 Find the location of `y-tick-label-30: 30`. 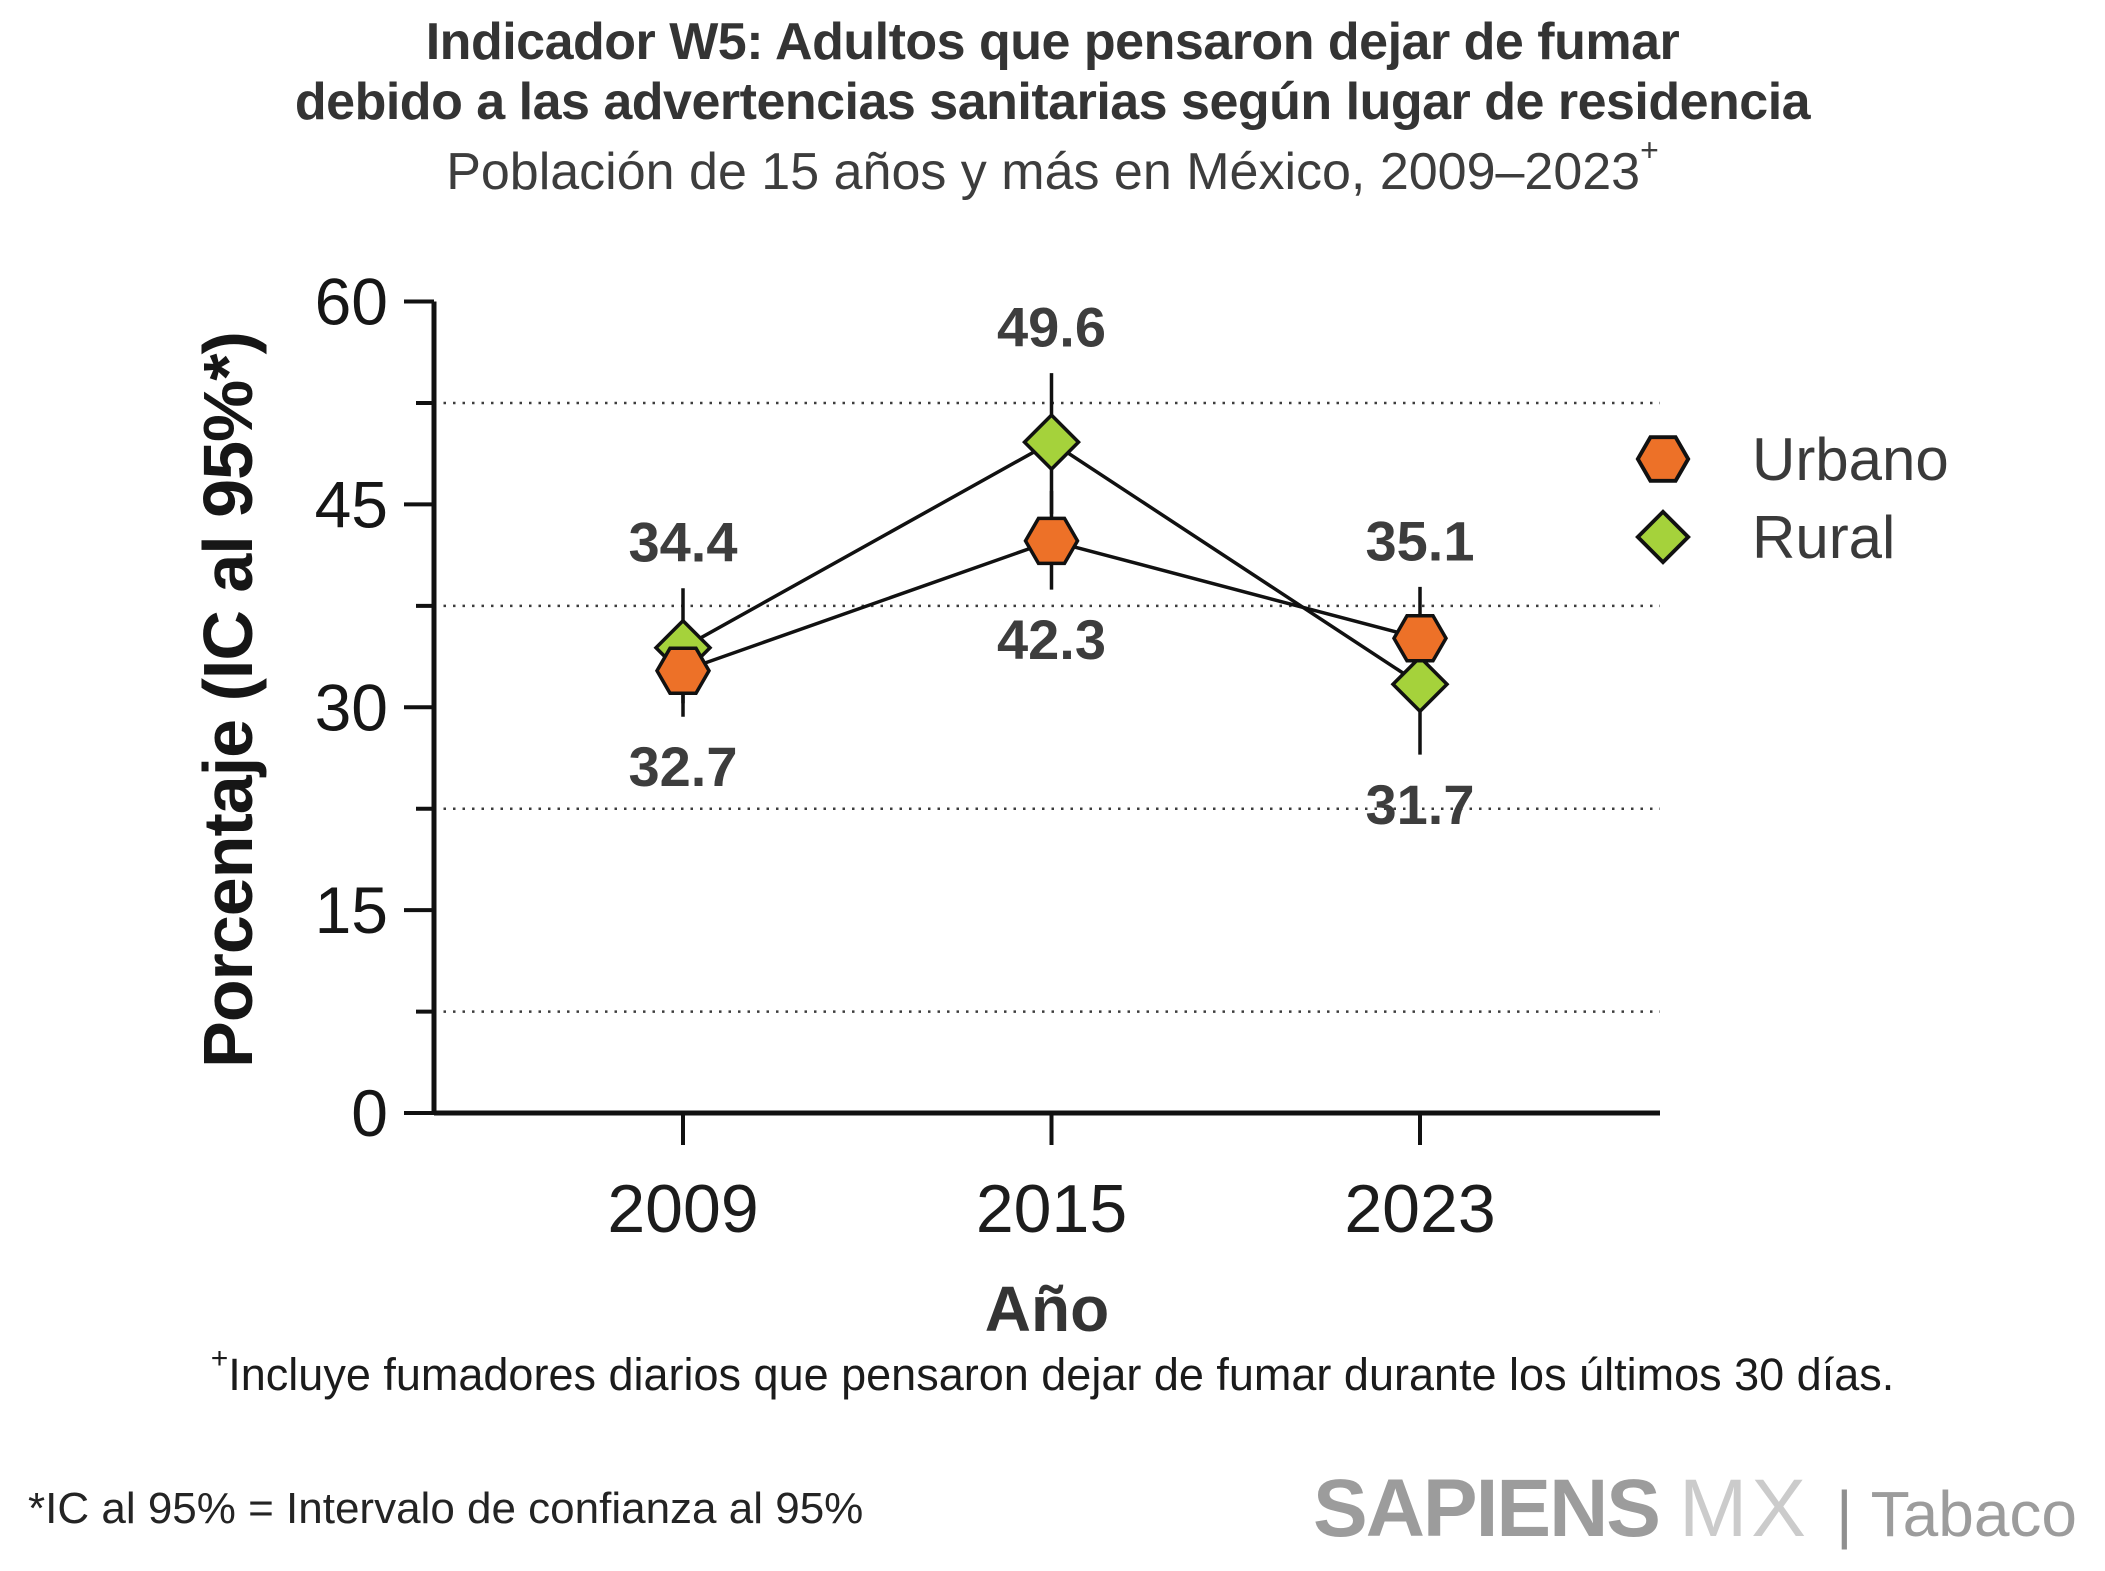

y-tick-label-30: 30 is located at coordinates (351, 707).